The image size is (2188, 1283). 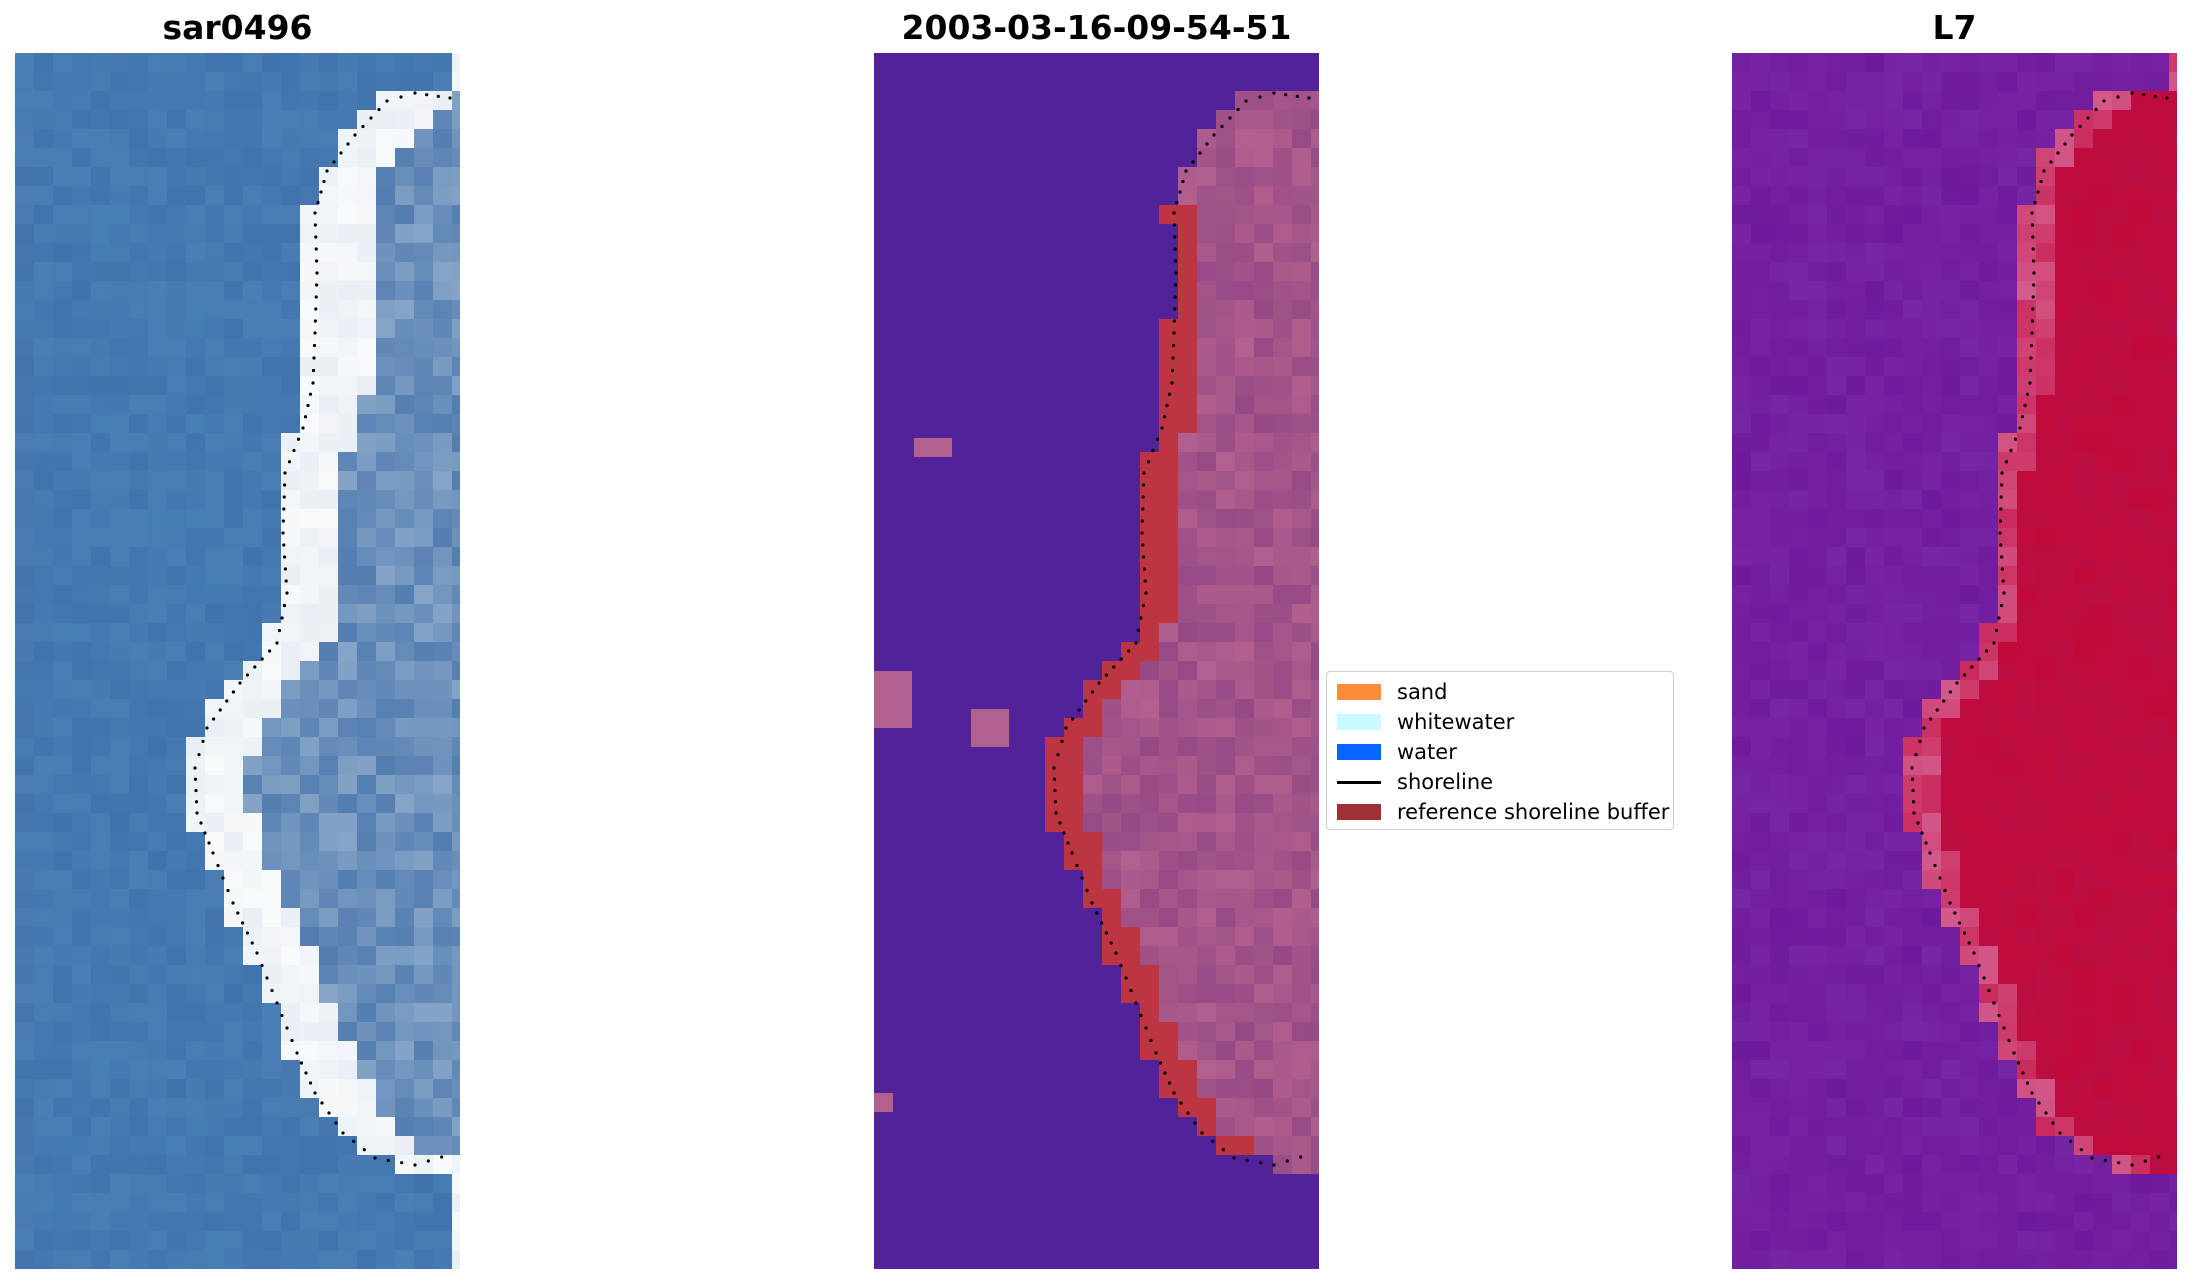 What do you see at coordinates (1954, 27) in the screenshot?
I see `panel-title-index: L7` at bounding box center [1954, 27].